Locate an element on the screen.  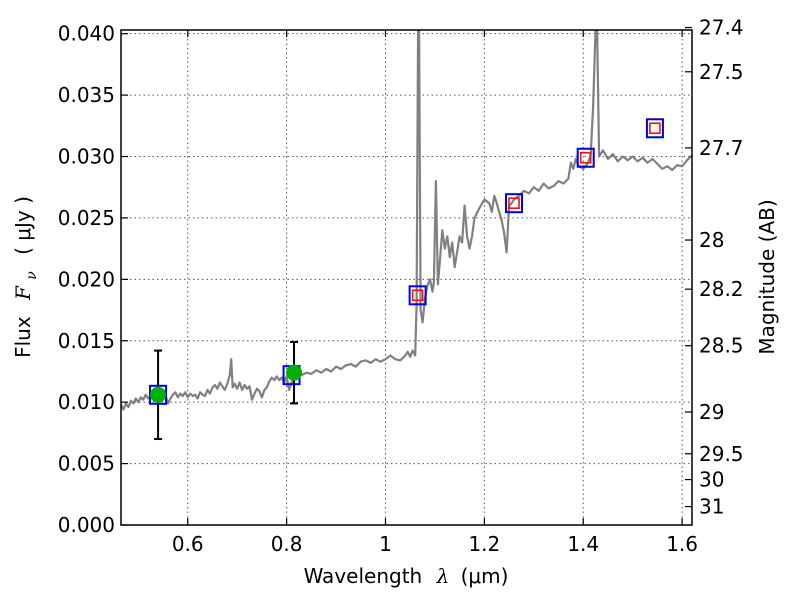
y-axis-left-title: Flux F ν ( μJy ) is located at coordinates (26, 277).